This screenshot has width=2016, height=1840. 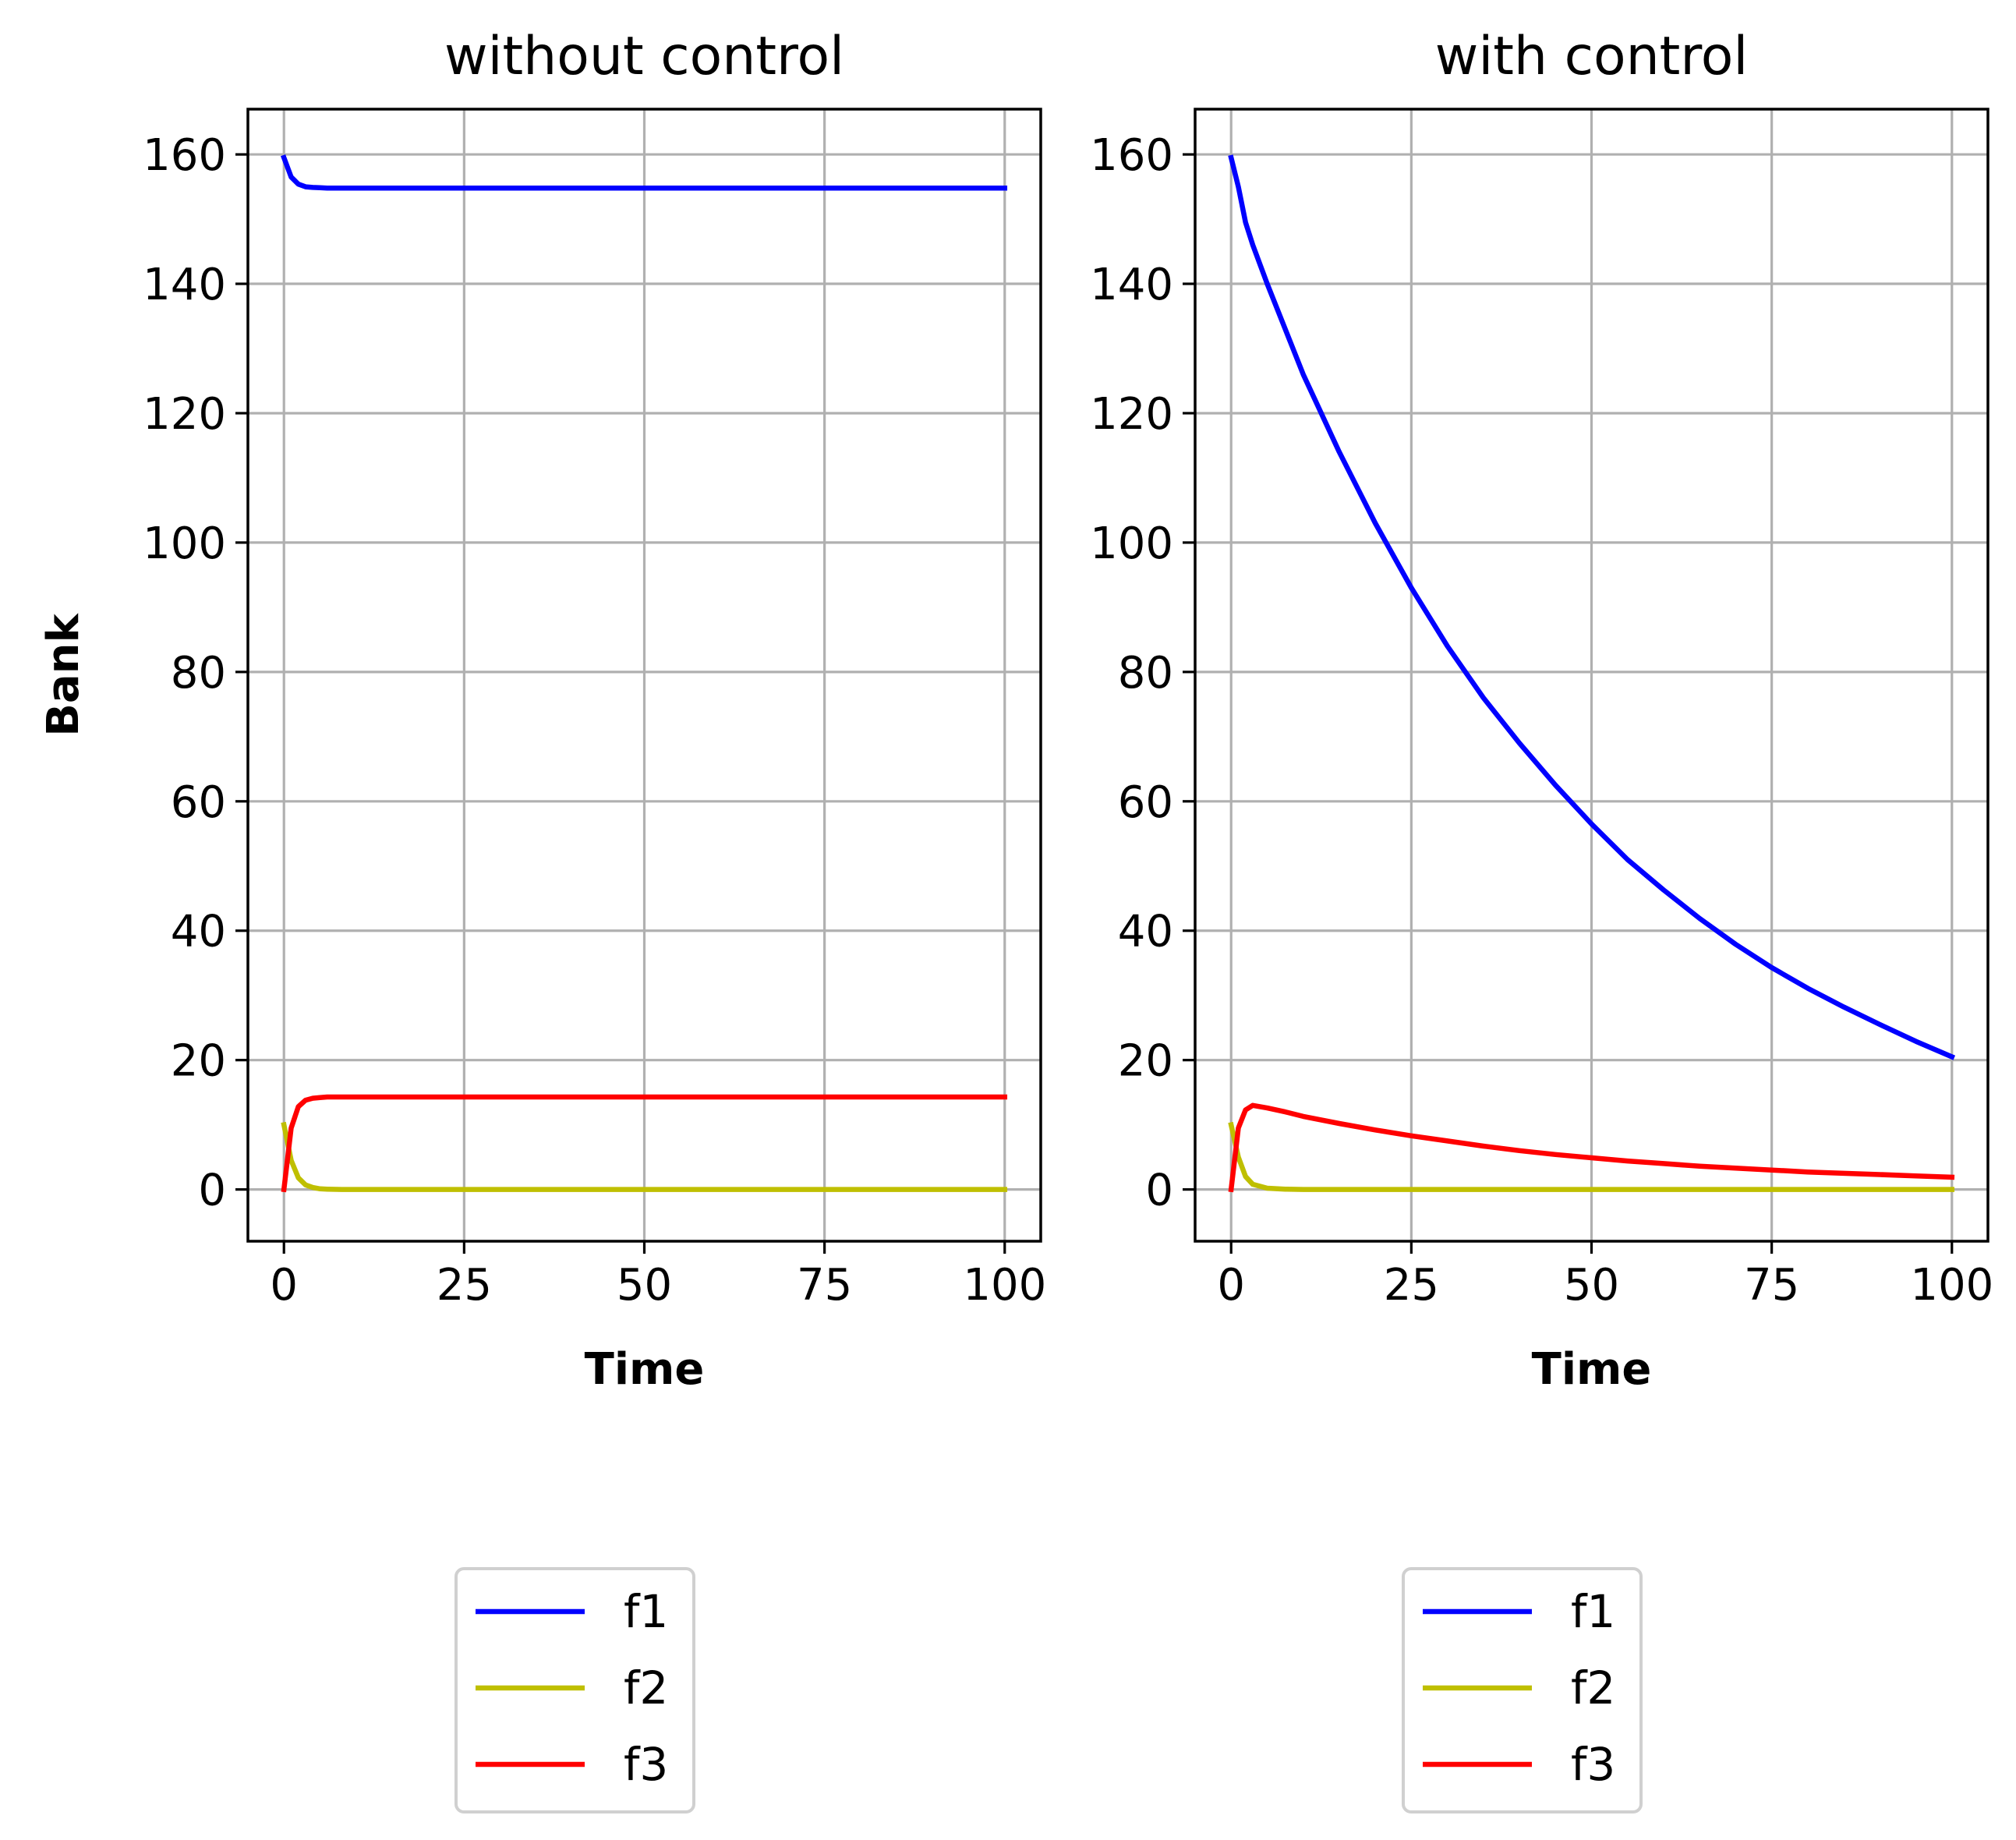 What do you see at coordinates (63, 674) in the screenshot?
I see `y-axis-label: Bank` at bounding box center [63, 674].